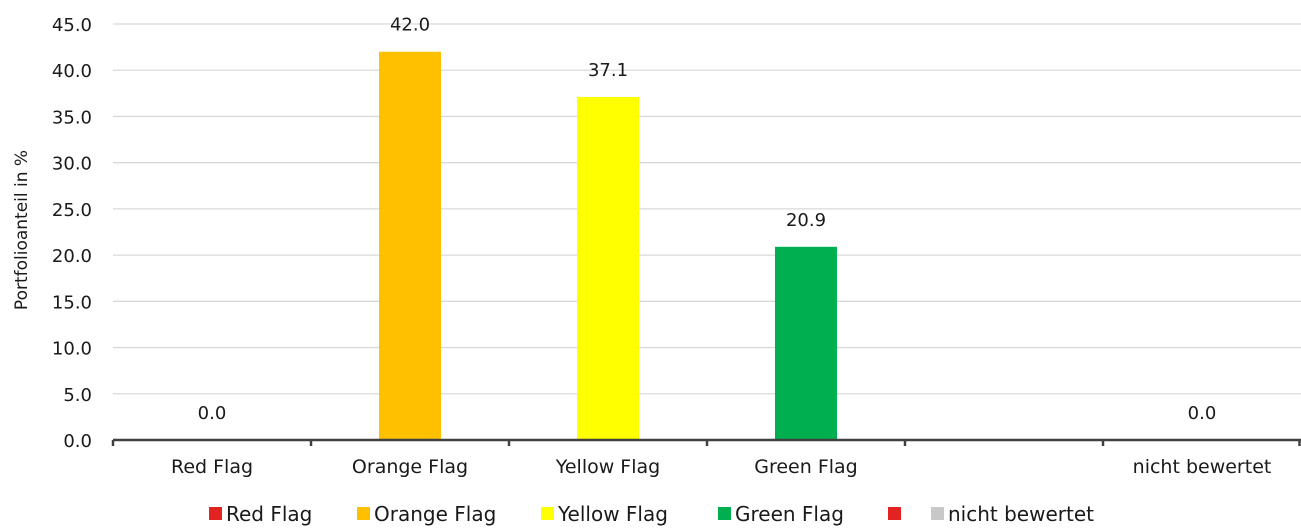 The width and height of the screenshot is (1301, 532). Describe the element at coordinates (607, 467) in the screenshot. I see `x-category-label: Yellow Flag` at that location.